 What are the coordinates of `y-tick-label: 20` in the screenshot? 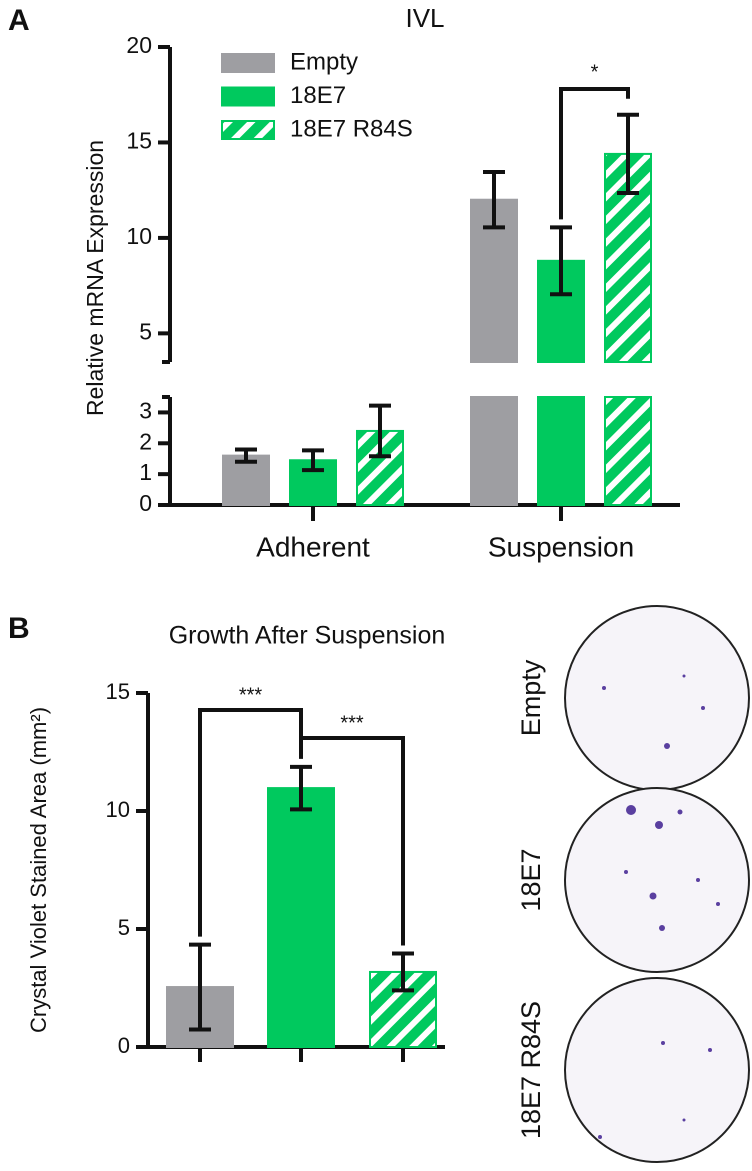 It's located at (139, 45).